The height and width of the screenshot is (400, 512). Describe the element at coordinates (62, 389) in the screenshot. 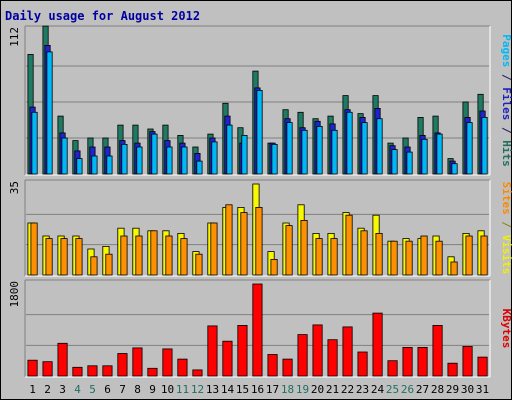

I see `x-tick-day-3: 3` at that location.